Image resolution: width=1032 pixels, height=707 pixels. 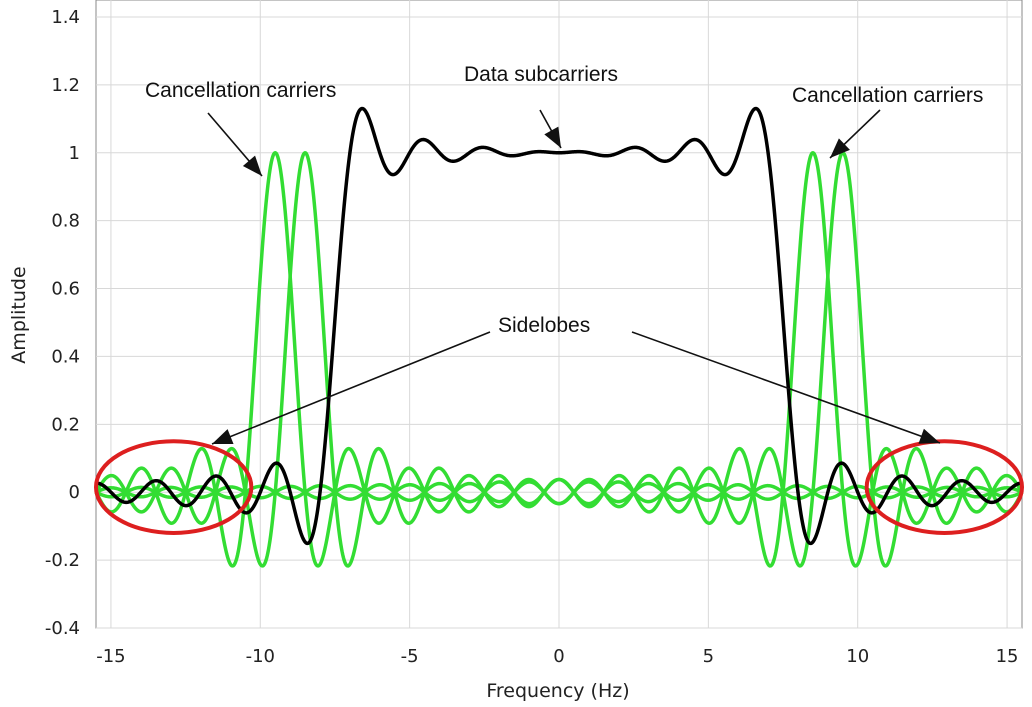 I want to click on x-axis-title: Frequency (Hz), so click(x=557, y=691).